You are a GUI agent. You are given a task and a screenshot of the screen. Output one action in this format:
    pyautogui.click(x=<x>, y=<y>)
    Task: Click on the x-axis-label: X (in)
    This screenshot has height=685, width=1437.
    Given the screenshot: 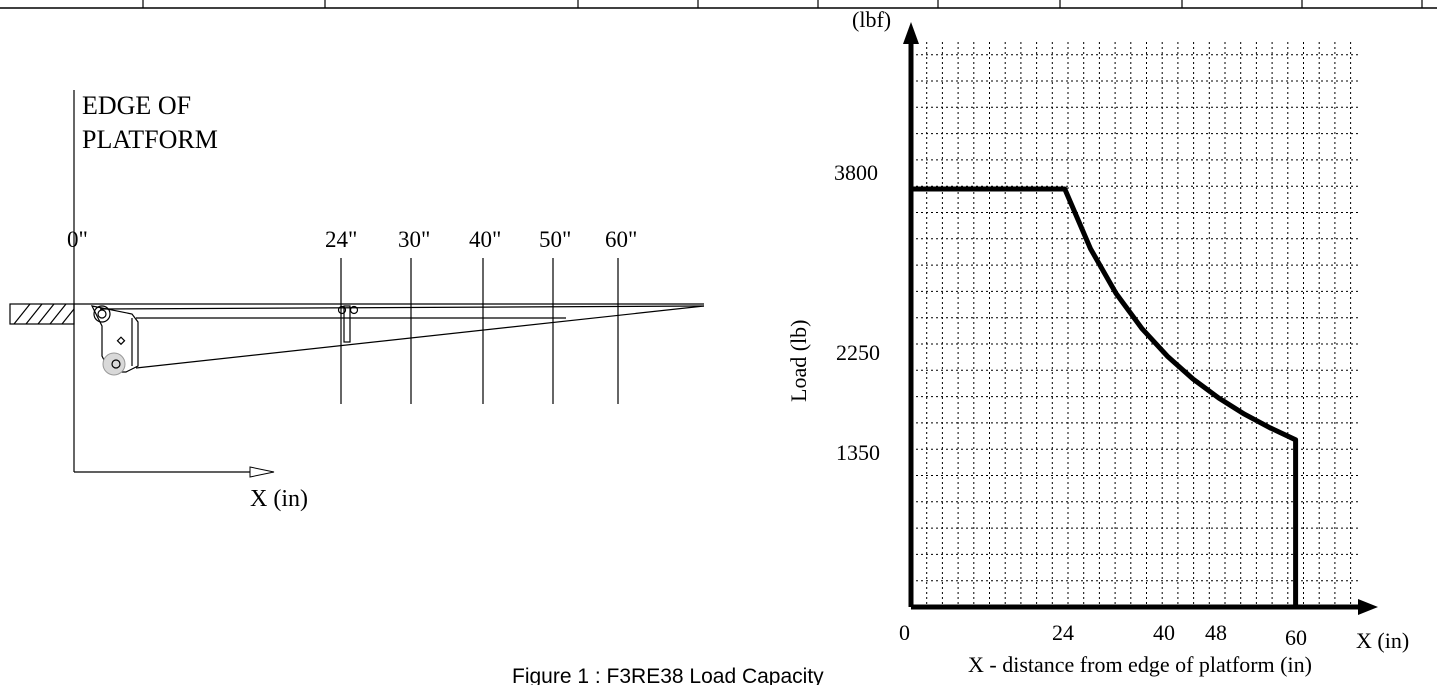 What is the action you would take?
    pyautogui.click(x=279, y=499)
    